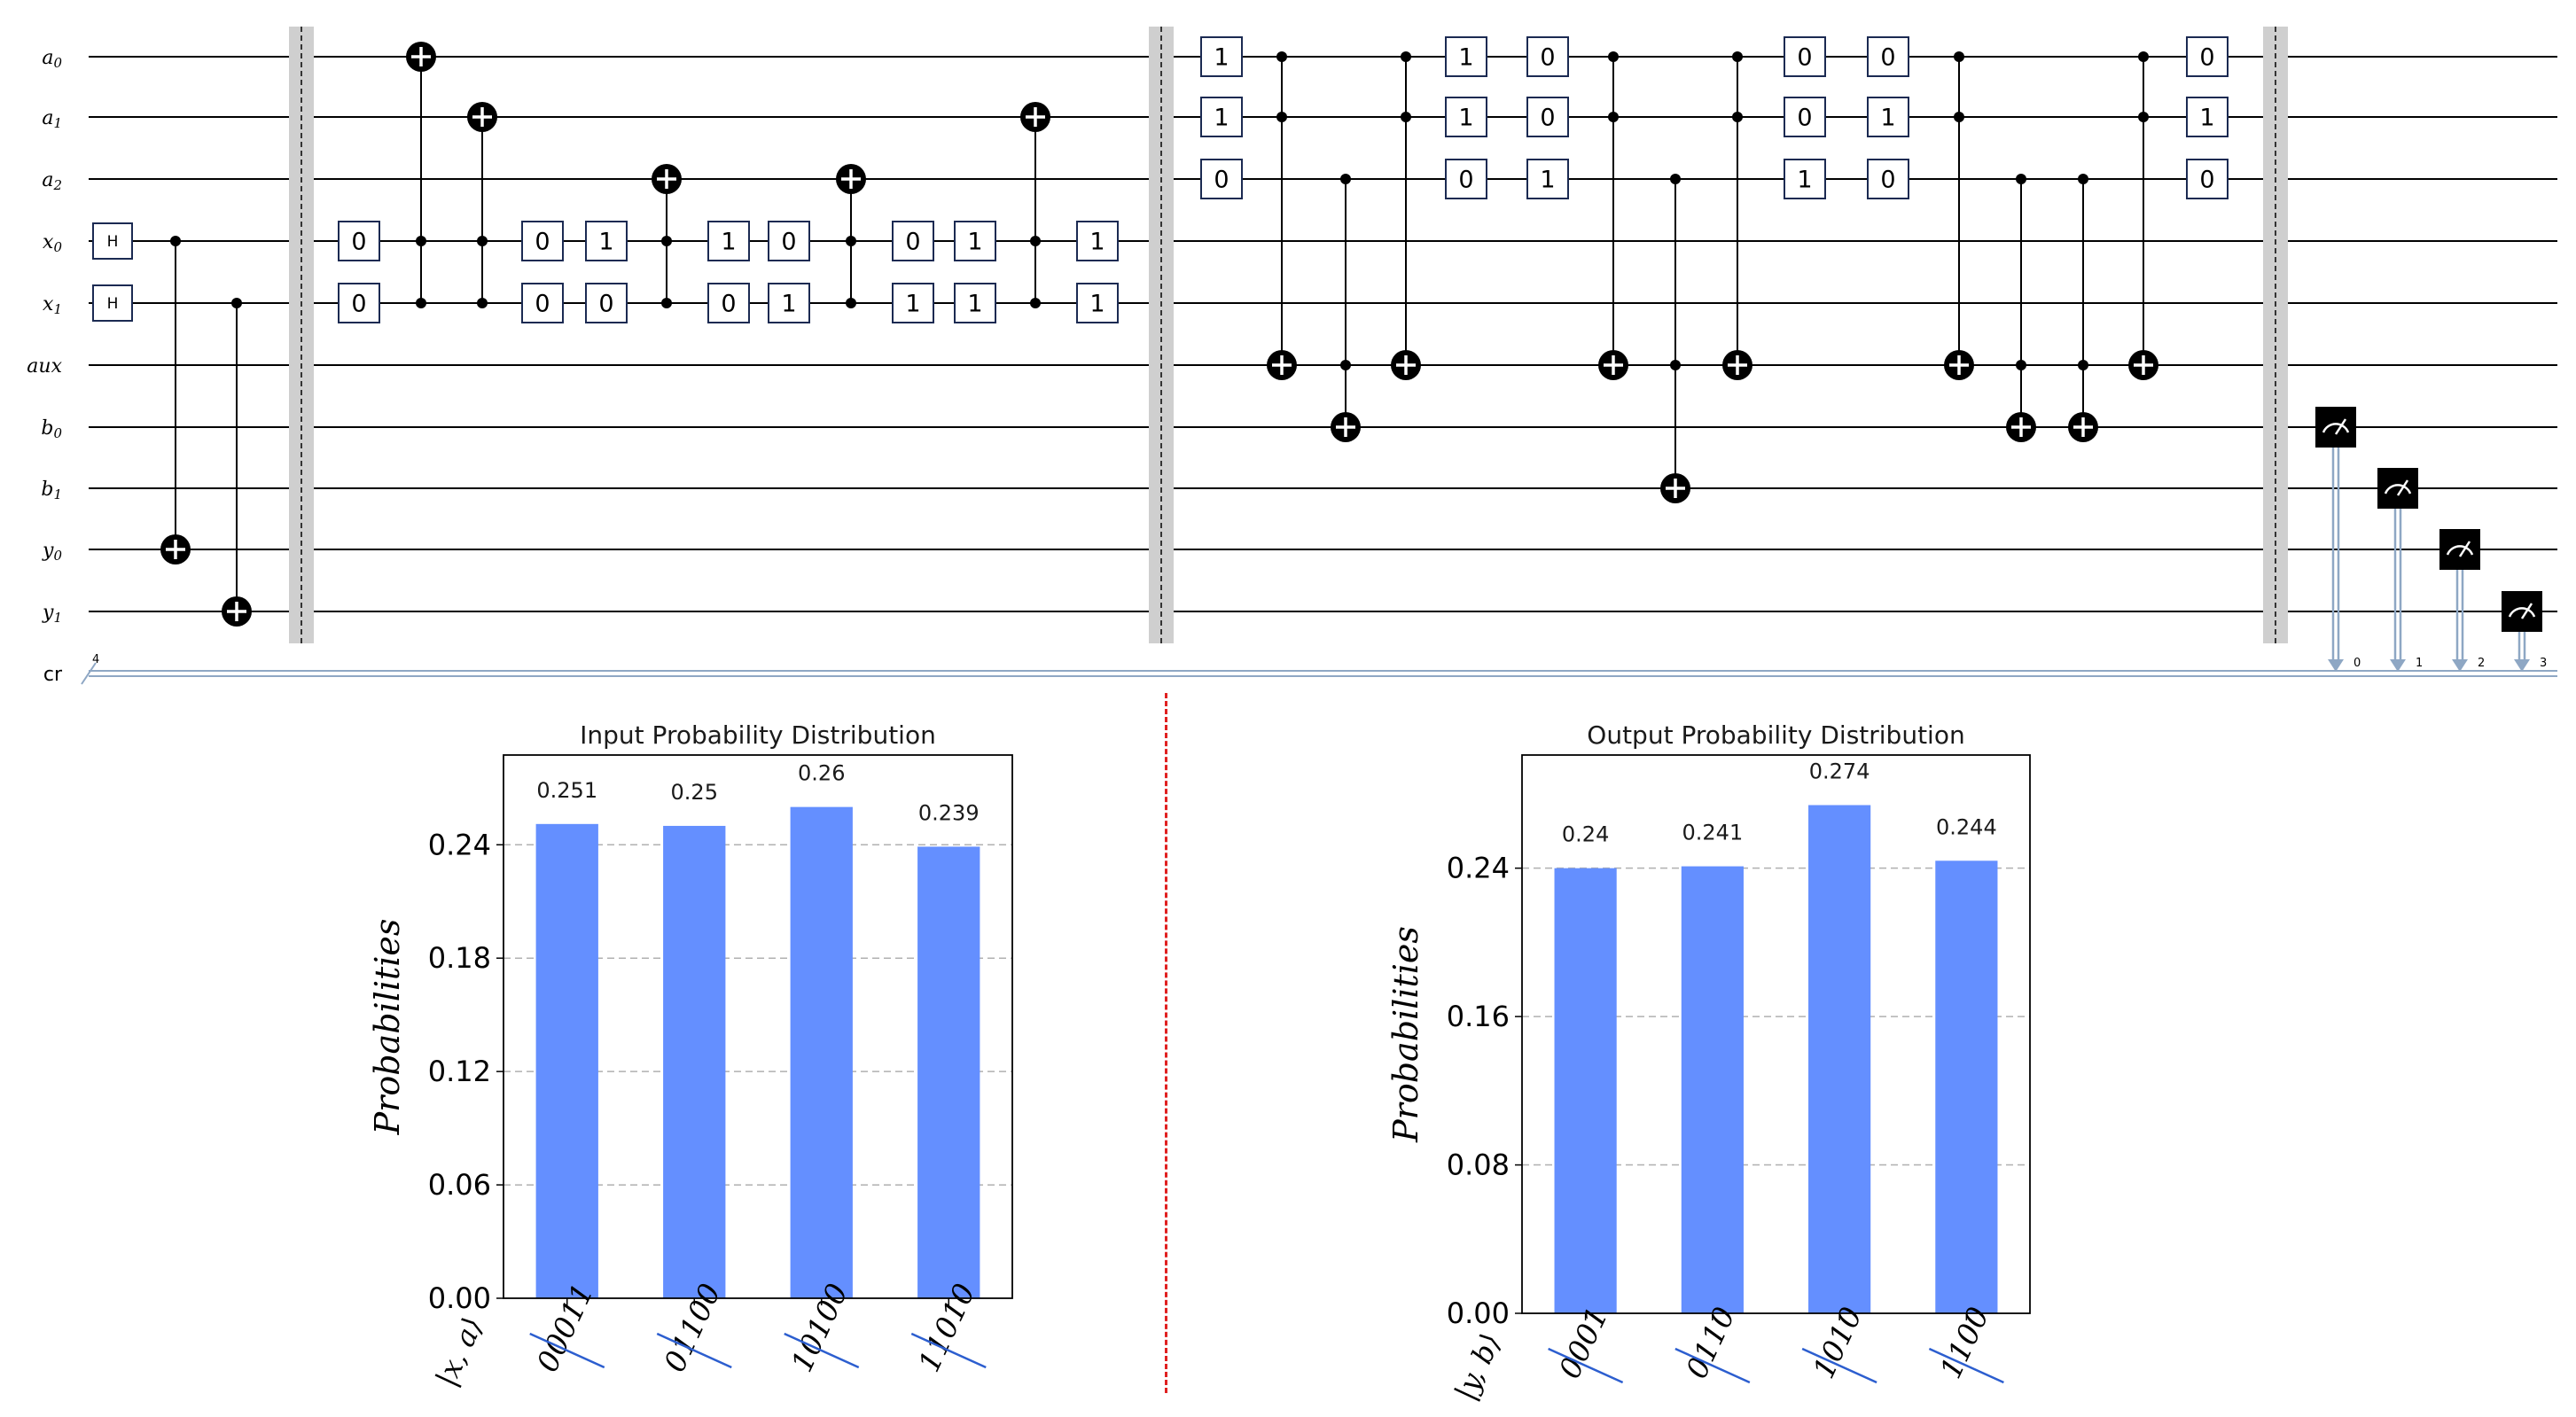 Image resolution: width=2576 pixels, height=1417 pixels. Describe the element at coordinates (1966, 826) in the screenshot. I see `bar-value-label: 0.244` at that location.